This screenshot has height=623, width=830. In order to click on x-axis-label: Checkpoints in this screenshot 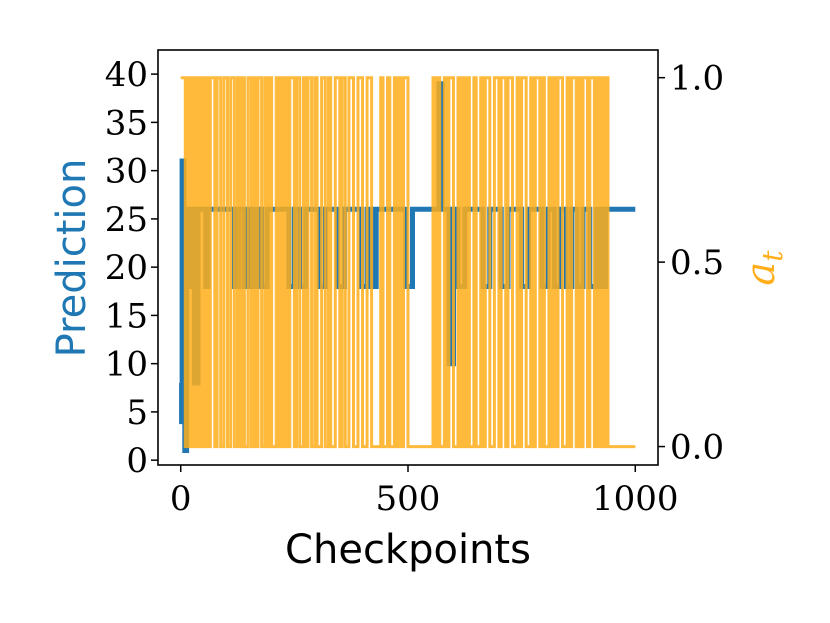, I will do `click(408, 550)`.